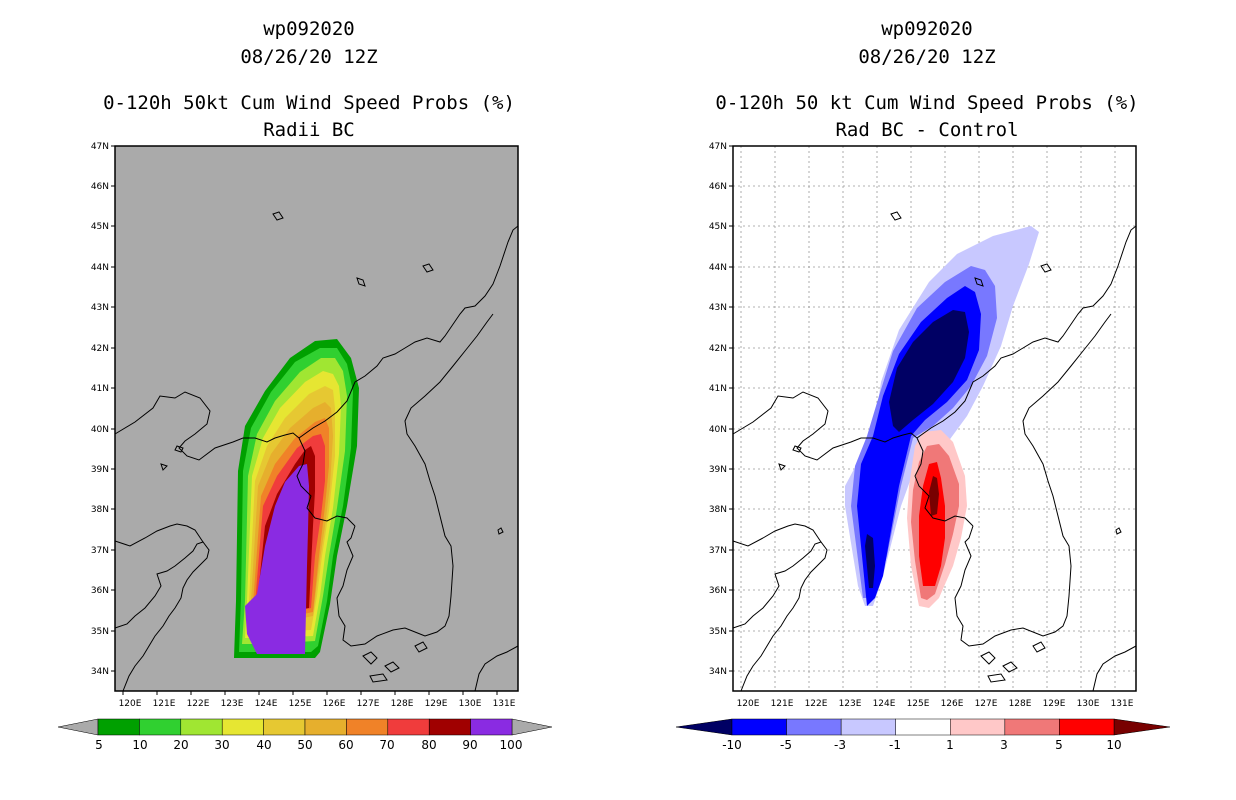 This screenshot has width=1236, height=800. What do you see at coordinates (310, 693) in the screenshot?
I see `left-lon-ticks` at bounding box center [310, 693].